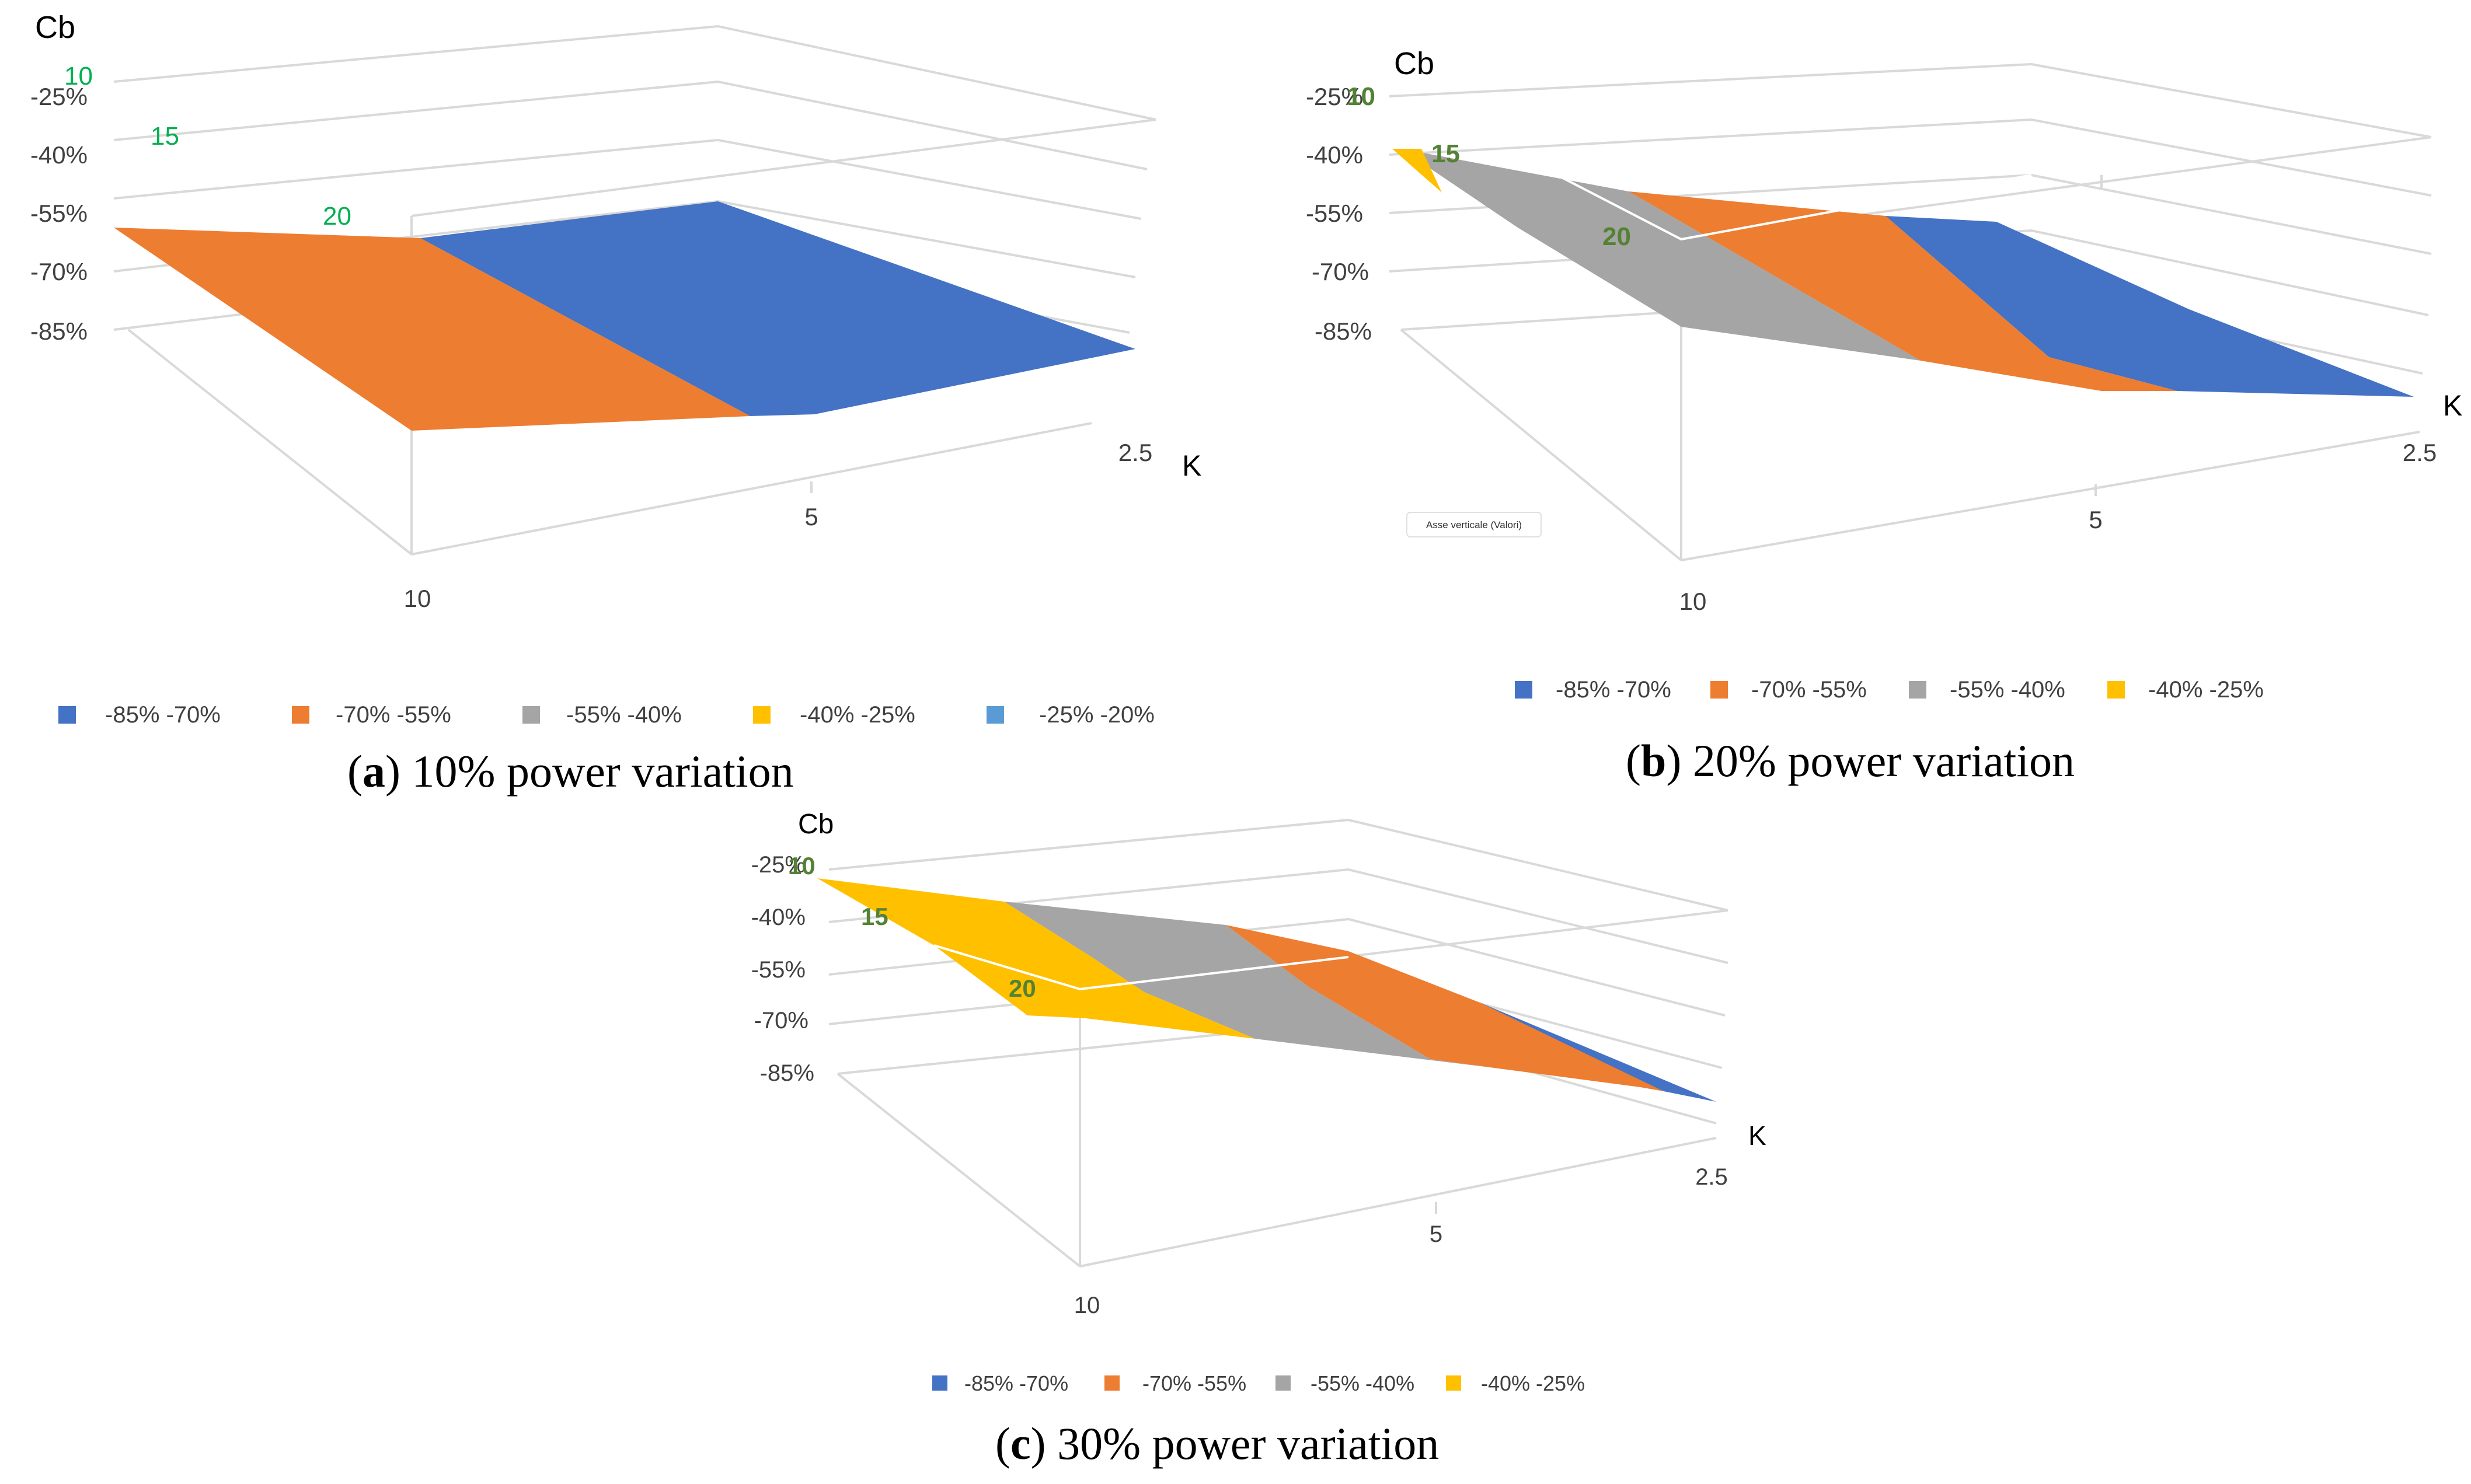 The image size is (2471, 1484). Describe the element at coordinates (1616, 237) in the screenshot. I see `panel-b-y-tick: 20` at that location.